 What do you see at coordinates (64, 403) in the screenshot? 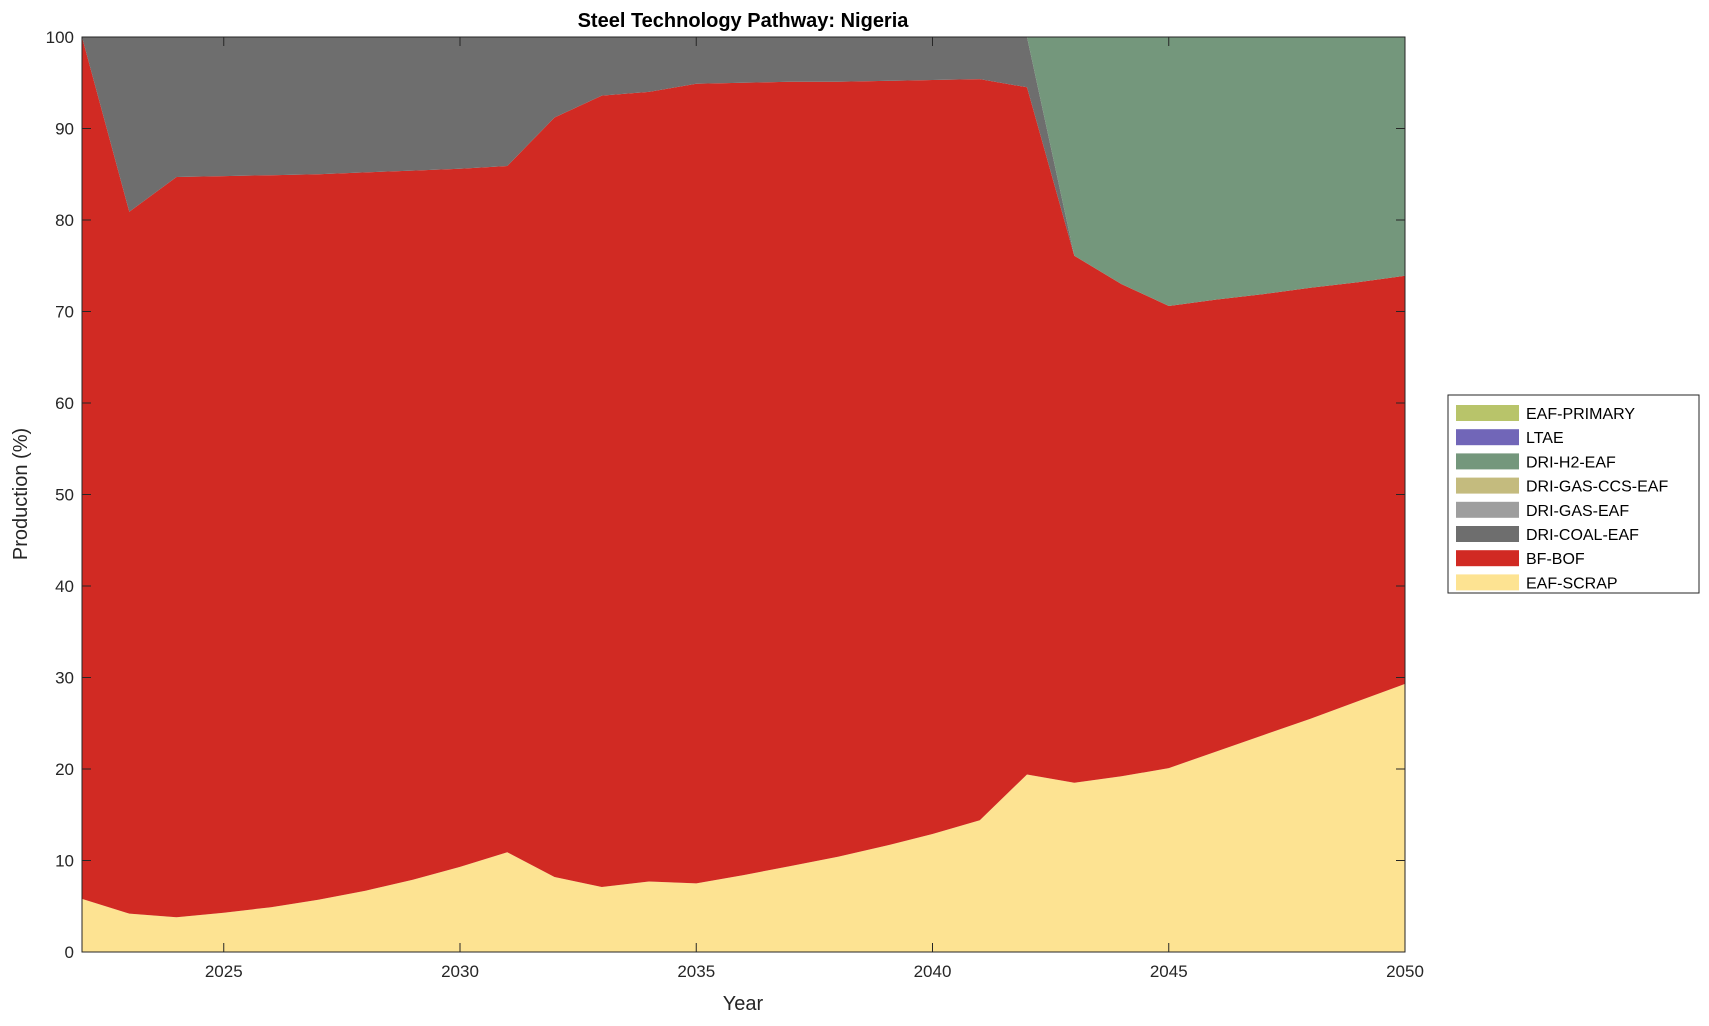
I see `y-tick-label: 60` at bounding box center [64, 403].